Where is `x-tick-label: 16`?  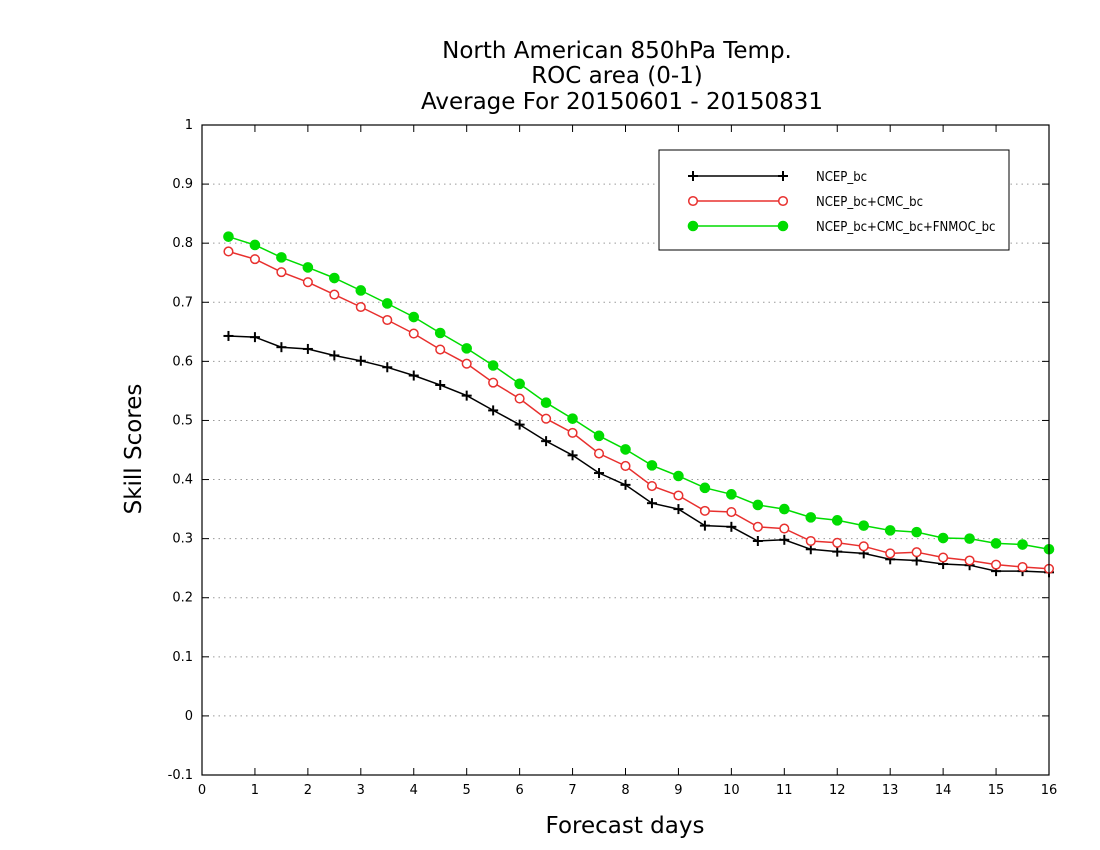
x-tick-label: 16 is located at coordinates (1049, 790).